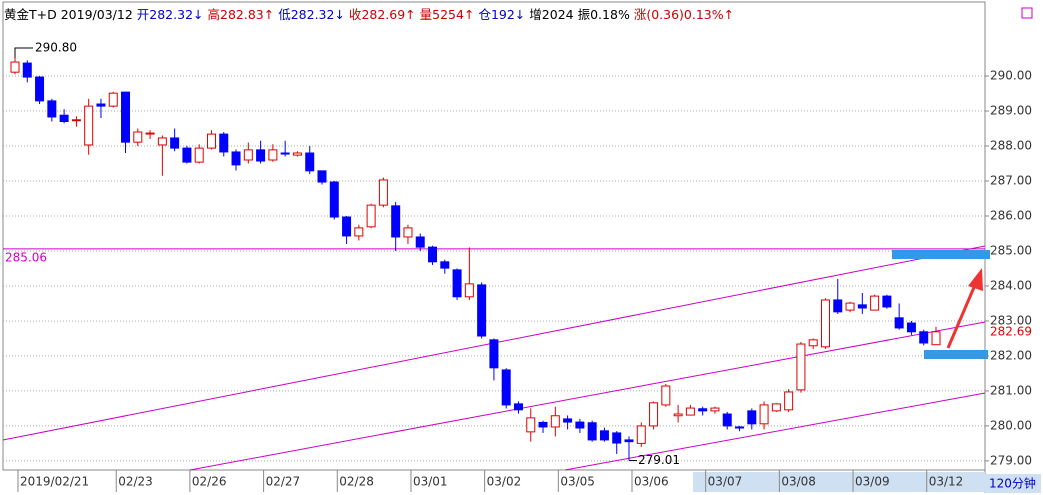  What do you see at coordinates (839, 482) in the screenshot?
I see `scroll-range` at bounding box center [839, 482].